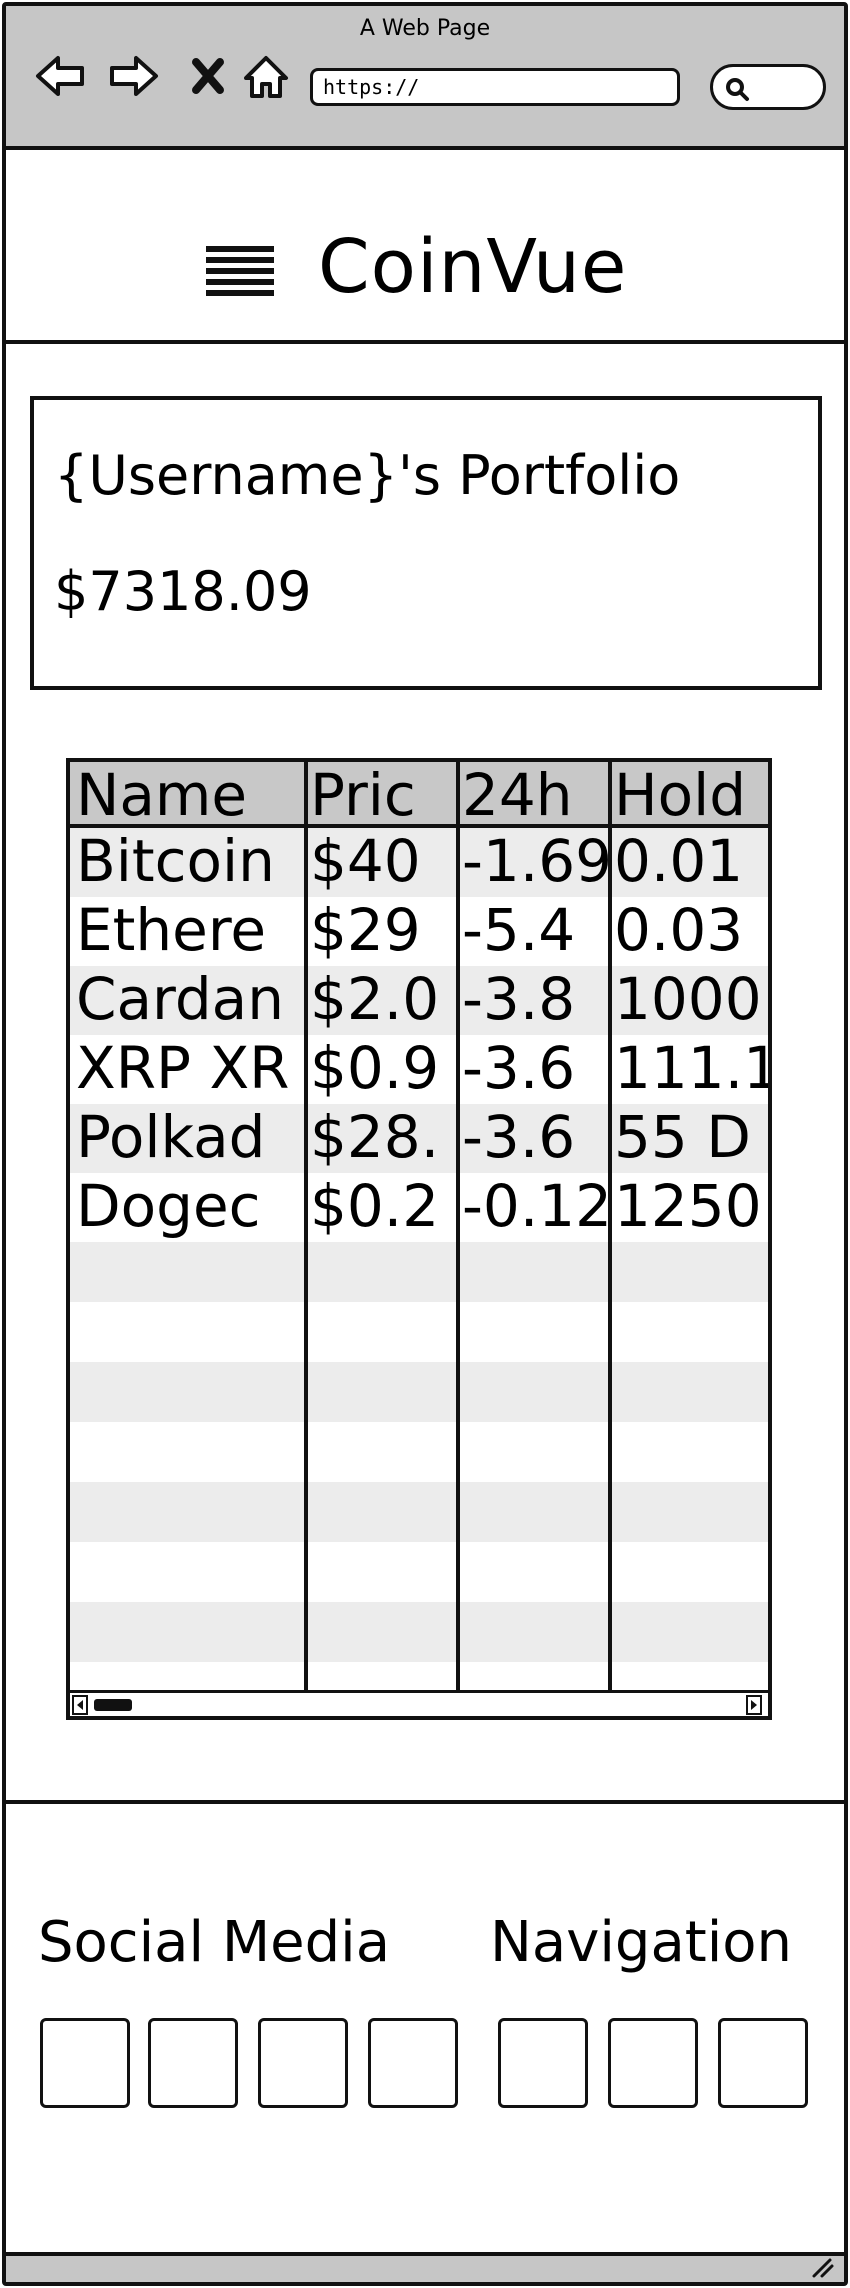 Image resolution: width=850 pixels, height=2288 pixels. What do you see at coordinates (682, 1137) in the screenshot?
I see `cell-holdings: 55 D` at bounding box center [682, 1137].